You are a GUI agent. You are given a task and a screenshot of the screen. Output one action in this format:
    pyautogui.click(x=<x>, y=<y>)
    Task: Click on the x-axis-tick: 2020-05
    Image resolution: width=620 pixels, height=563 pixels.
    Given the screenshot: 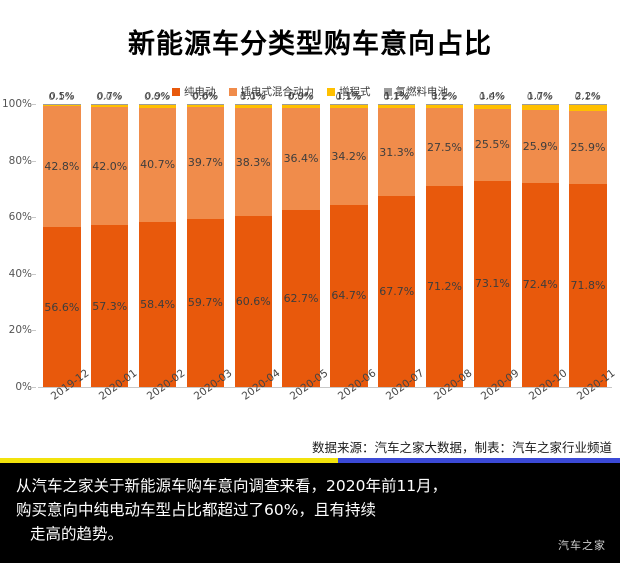 What is the action you would take?
    pyautogui.click(x=304, y=402)
    